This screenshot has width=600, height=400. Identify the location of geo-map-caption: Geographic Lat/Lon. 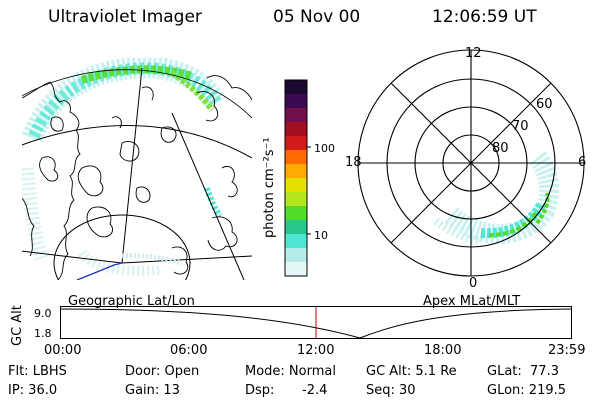
(131, 301).